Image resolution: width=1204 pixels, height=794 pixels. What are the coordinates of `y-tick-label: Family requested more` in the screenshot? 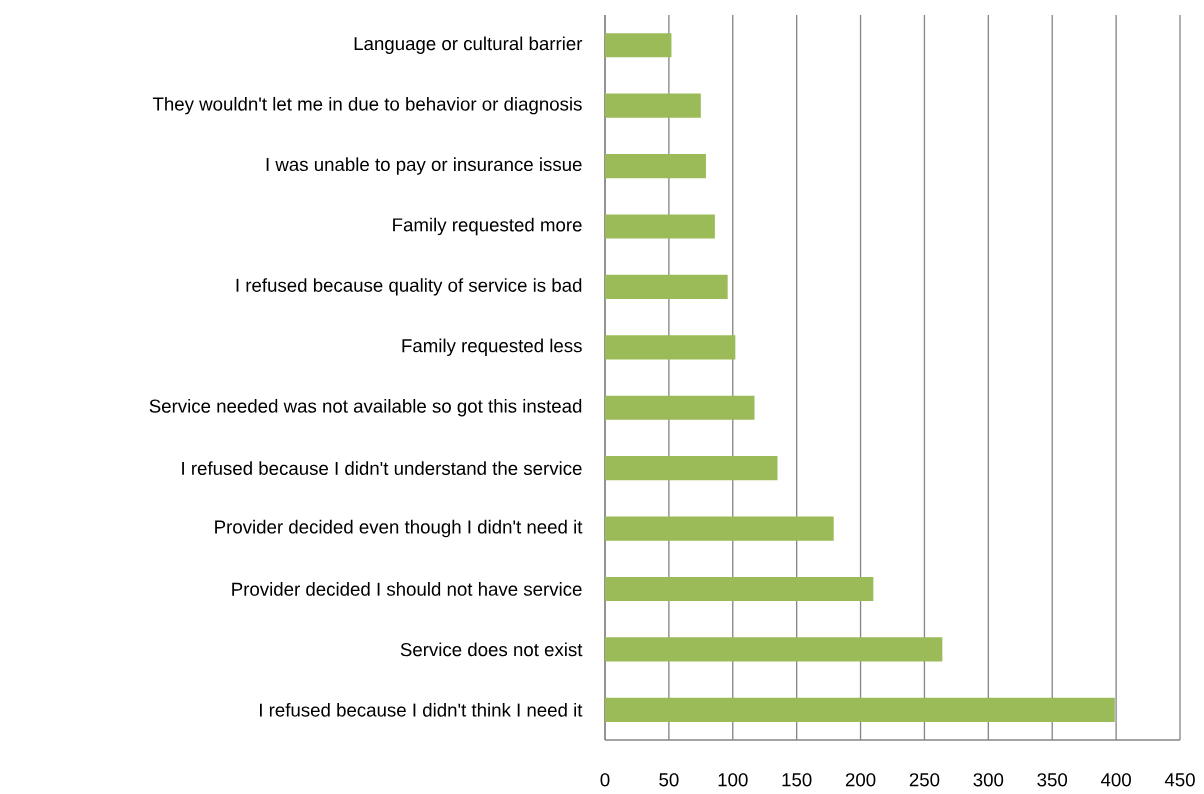 It's located at (487, 226).